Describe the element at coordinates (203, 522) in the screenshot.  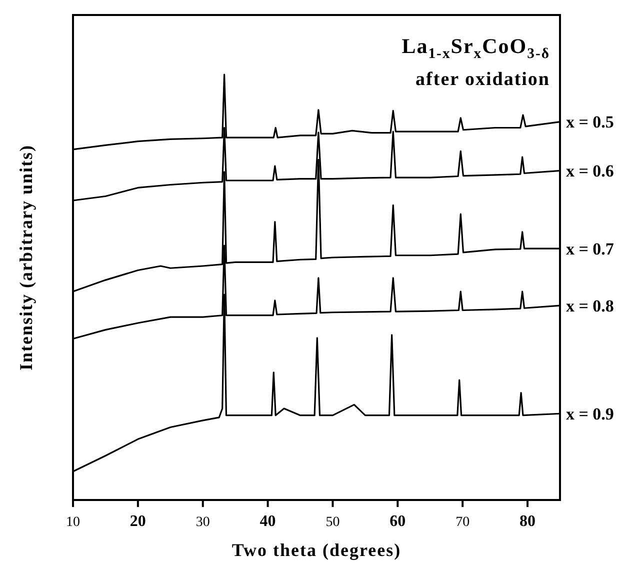
I see `x-tick-label: 30` at that location.